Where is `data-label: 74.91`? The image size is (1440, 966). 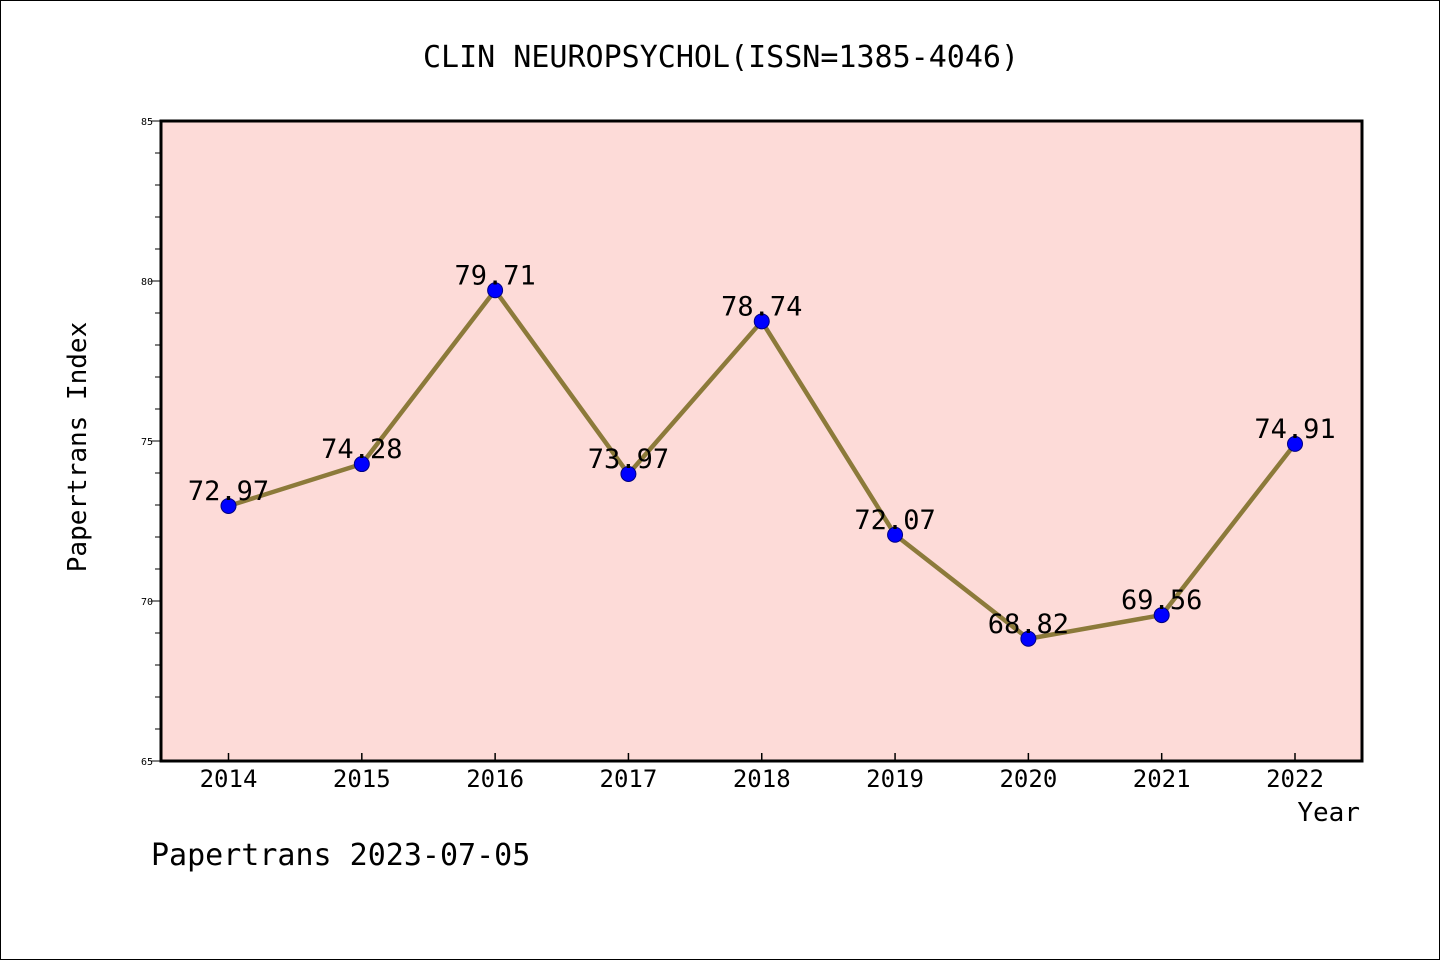 data-label: 74.91 is located at coordinates (1294, 429).